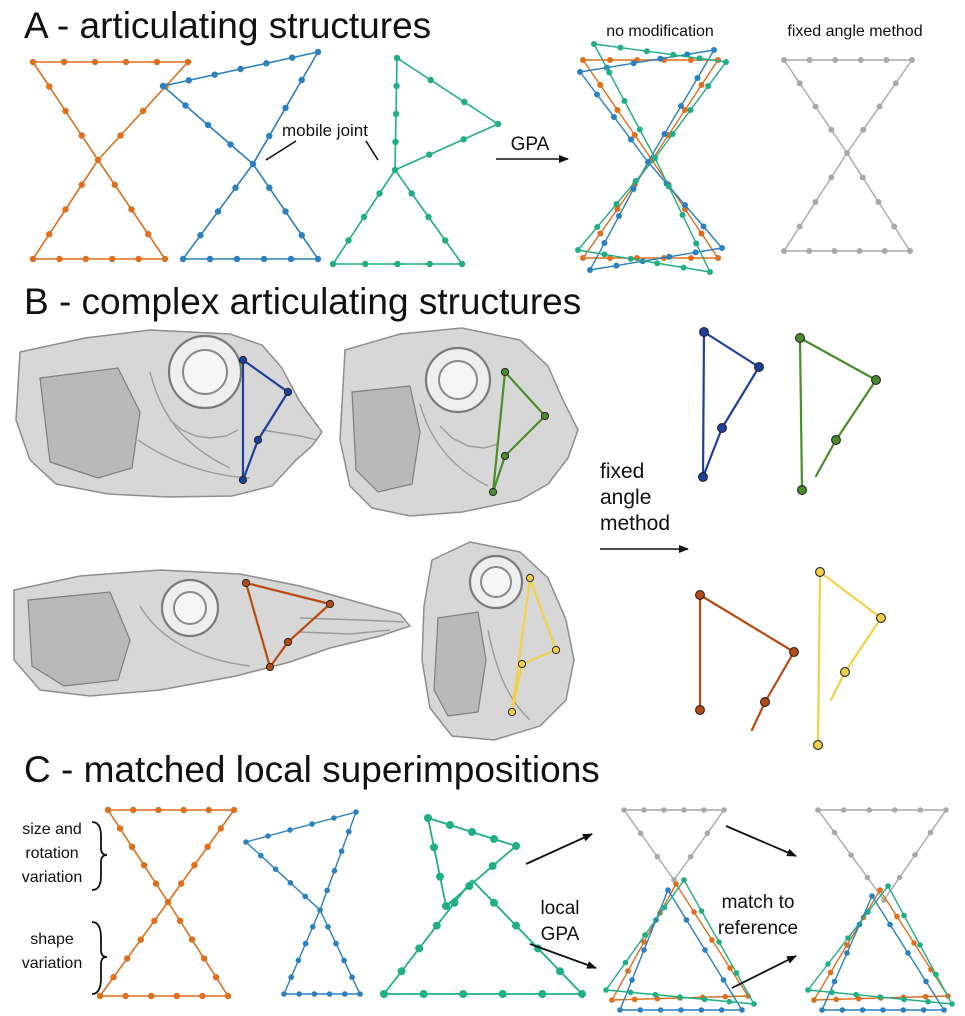 Image resolution: width=965 pixels, height=1016 pixels. What do you see at coordinates (758, 902) in the screenshot?
I see `match-reference-line1: match to` at bounding box center [758, 902].